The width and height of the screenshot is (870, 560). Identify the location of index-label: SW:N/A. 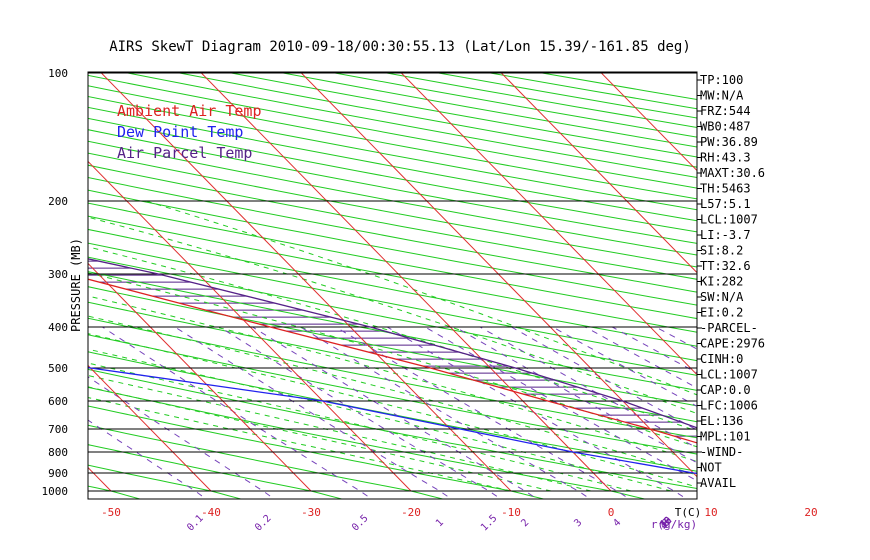
(722, 297).